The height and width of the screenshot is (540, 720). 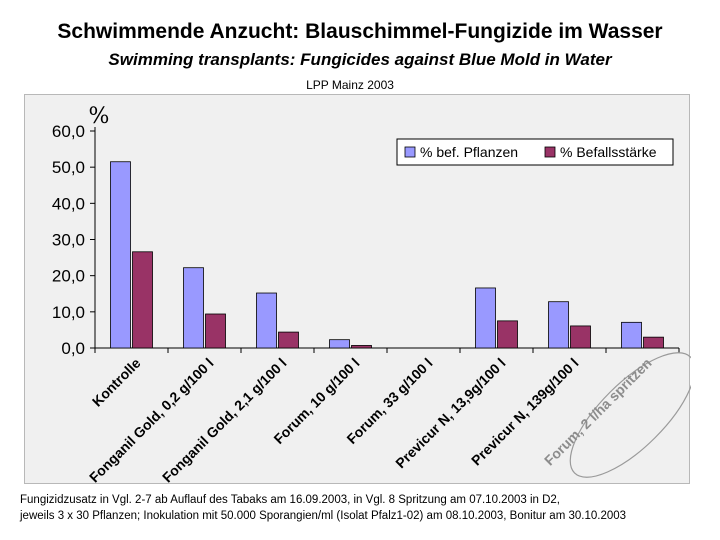 What do you see at coordinates (350, 85) in the screenshot?
I see `source-label: LPP Mainz 2003` at bounding box center [350, 85].